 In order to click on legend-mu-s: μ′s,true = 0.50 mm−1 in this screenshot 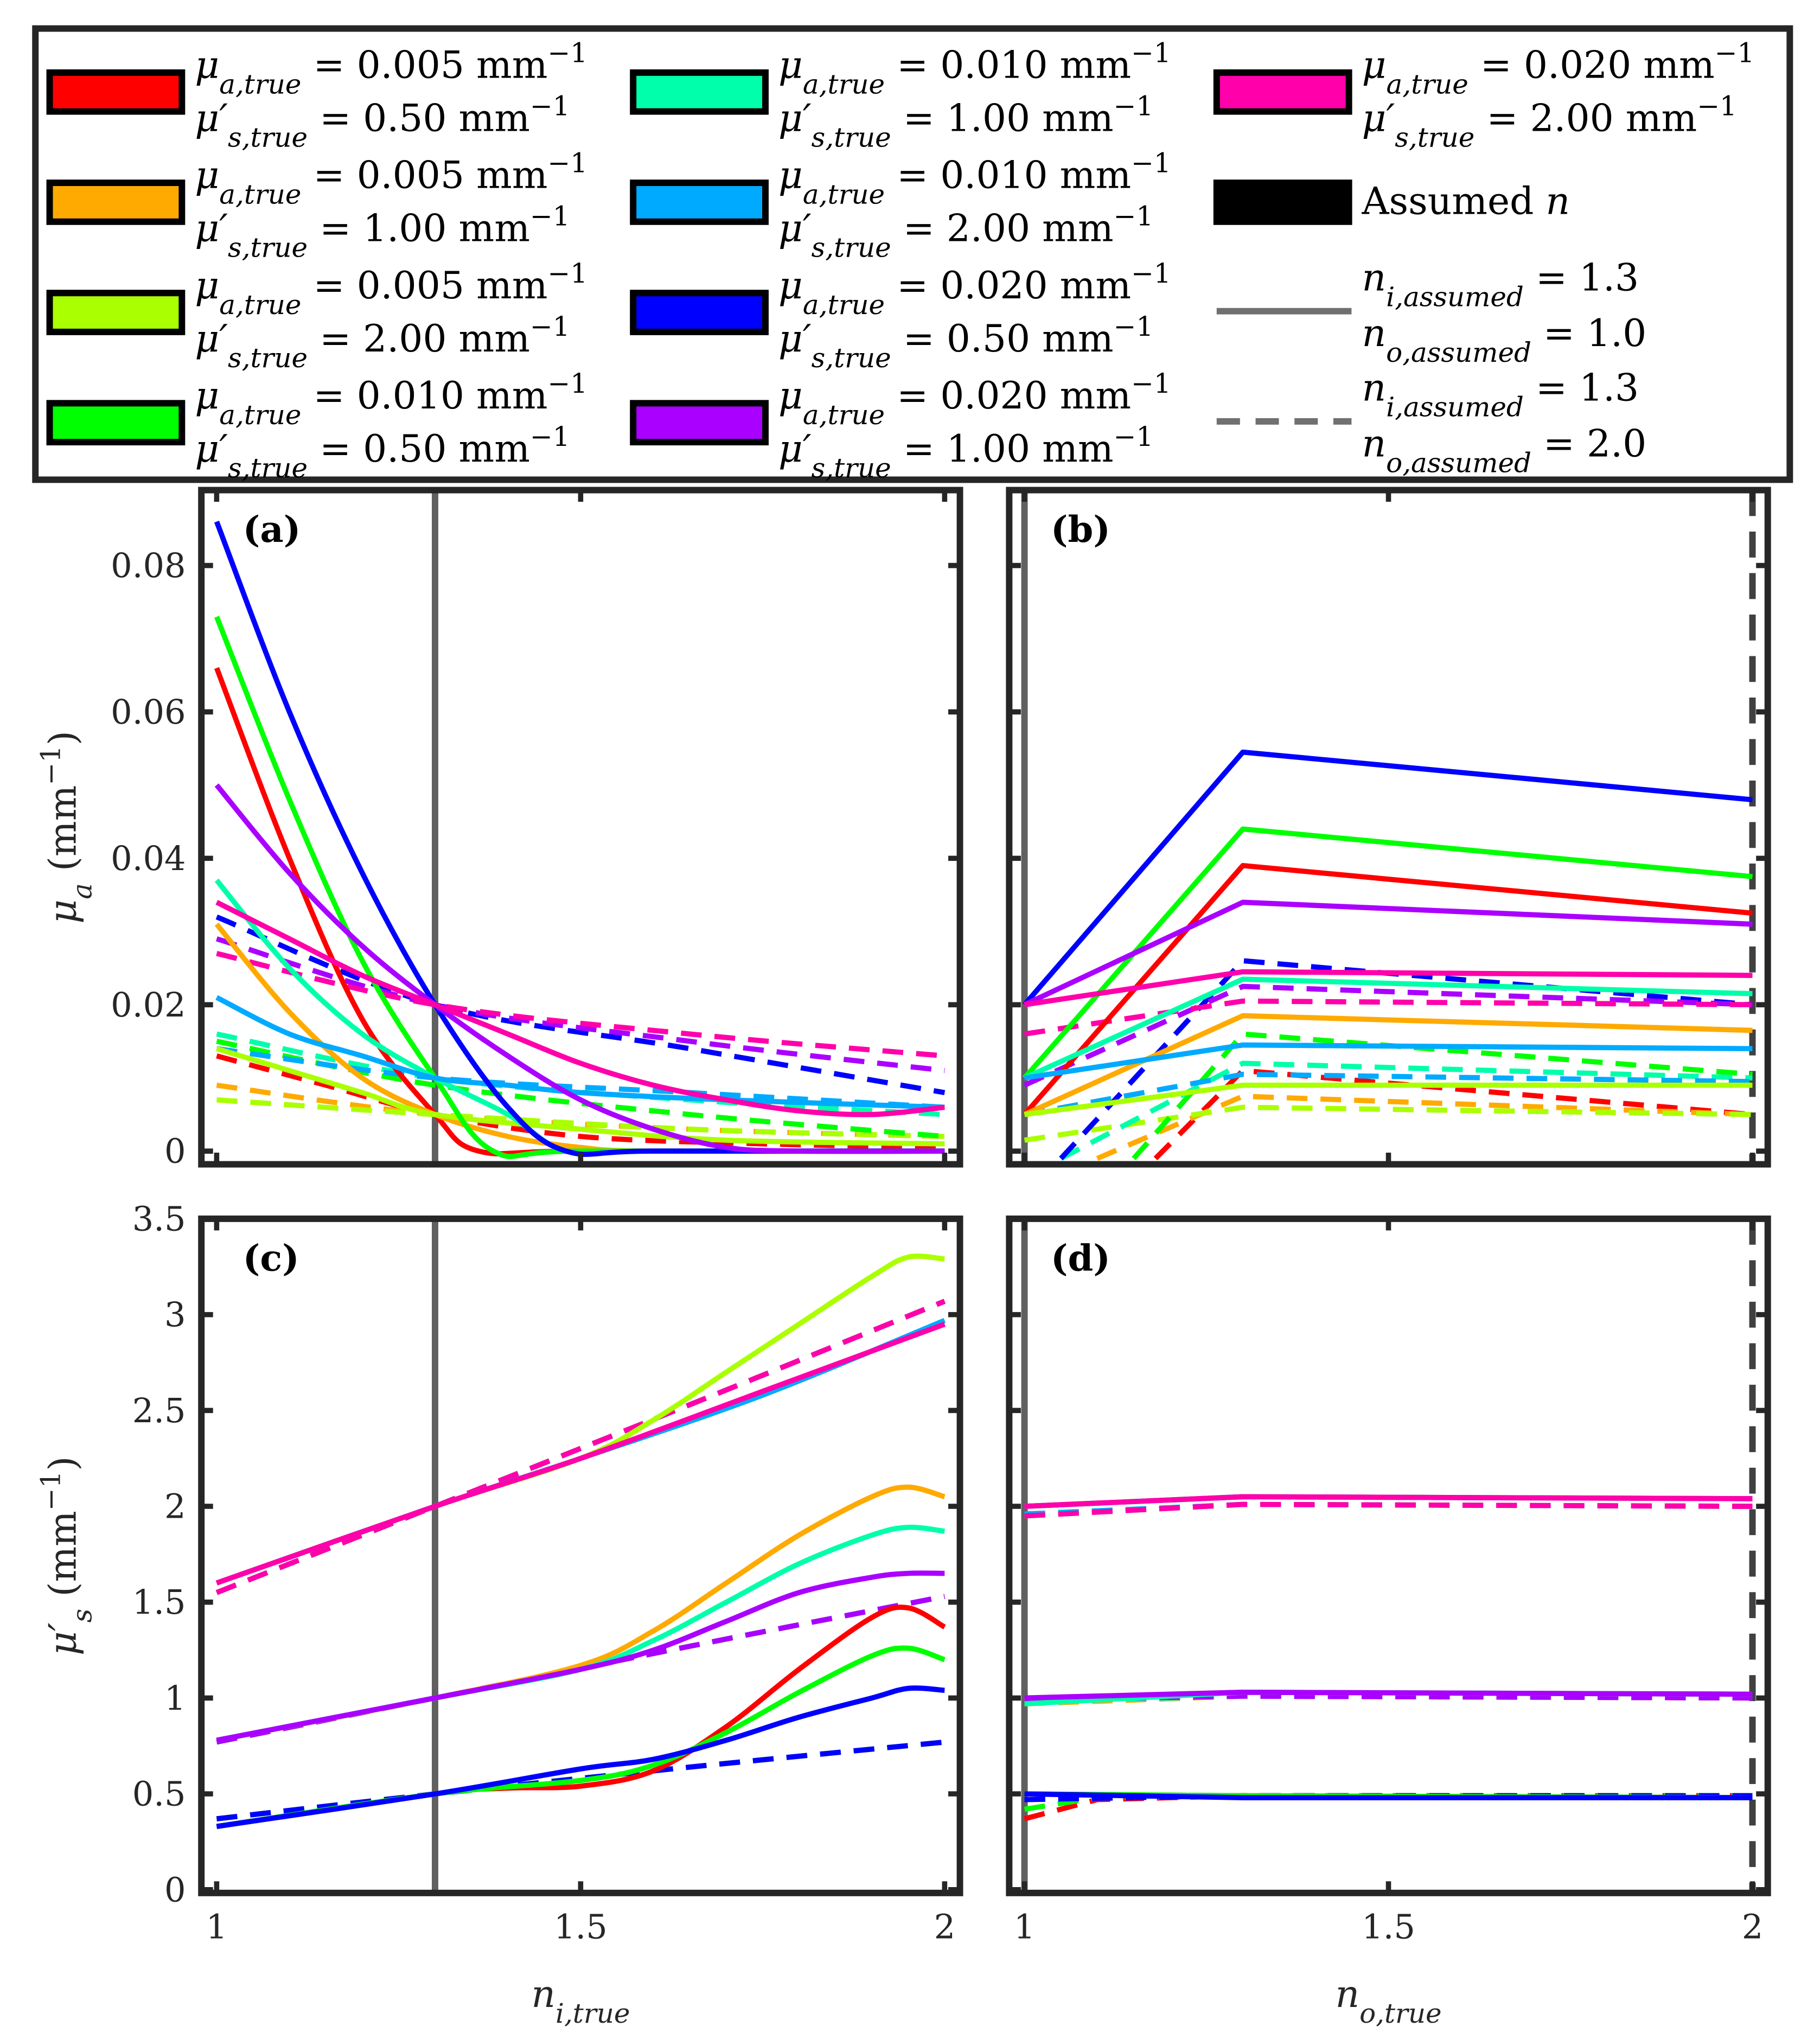, I will do `click(382, 452)`.